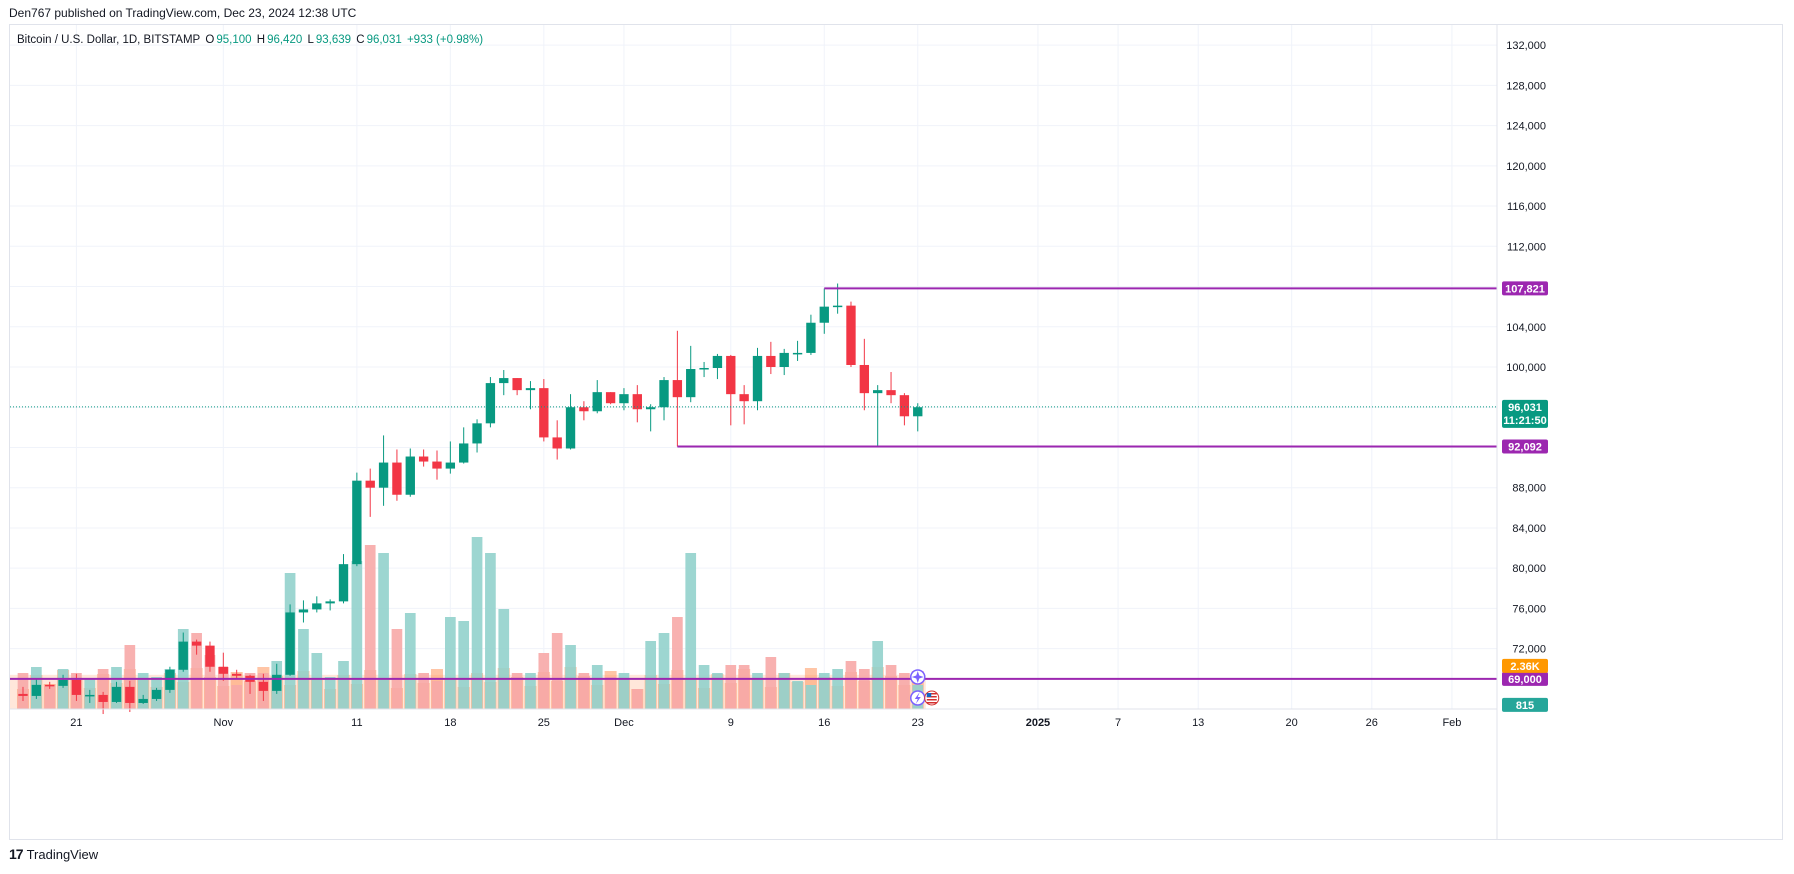 The width and height of the screenshot is (1794, 874). Describe the element at coordinates (1451, 723) in the screenshot. I see `x-tick-label: Feb` at that location.